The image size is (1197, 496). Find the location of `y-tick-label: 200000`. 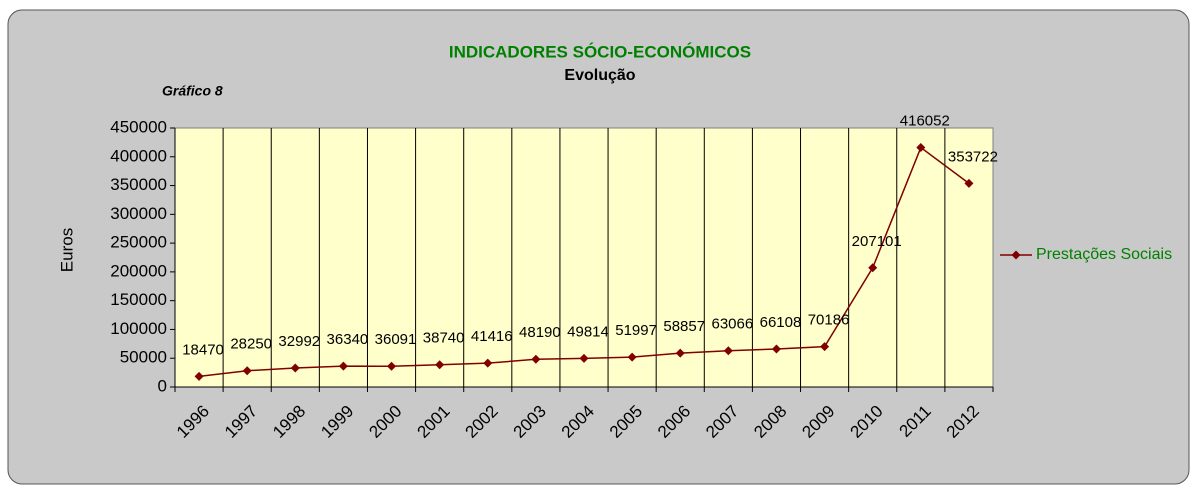

y-tick-label: 200000 is located at coordinates (138, 270).